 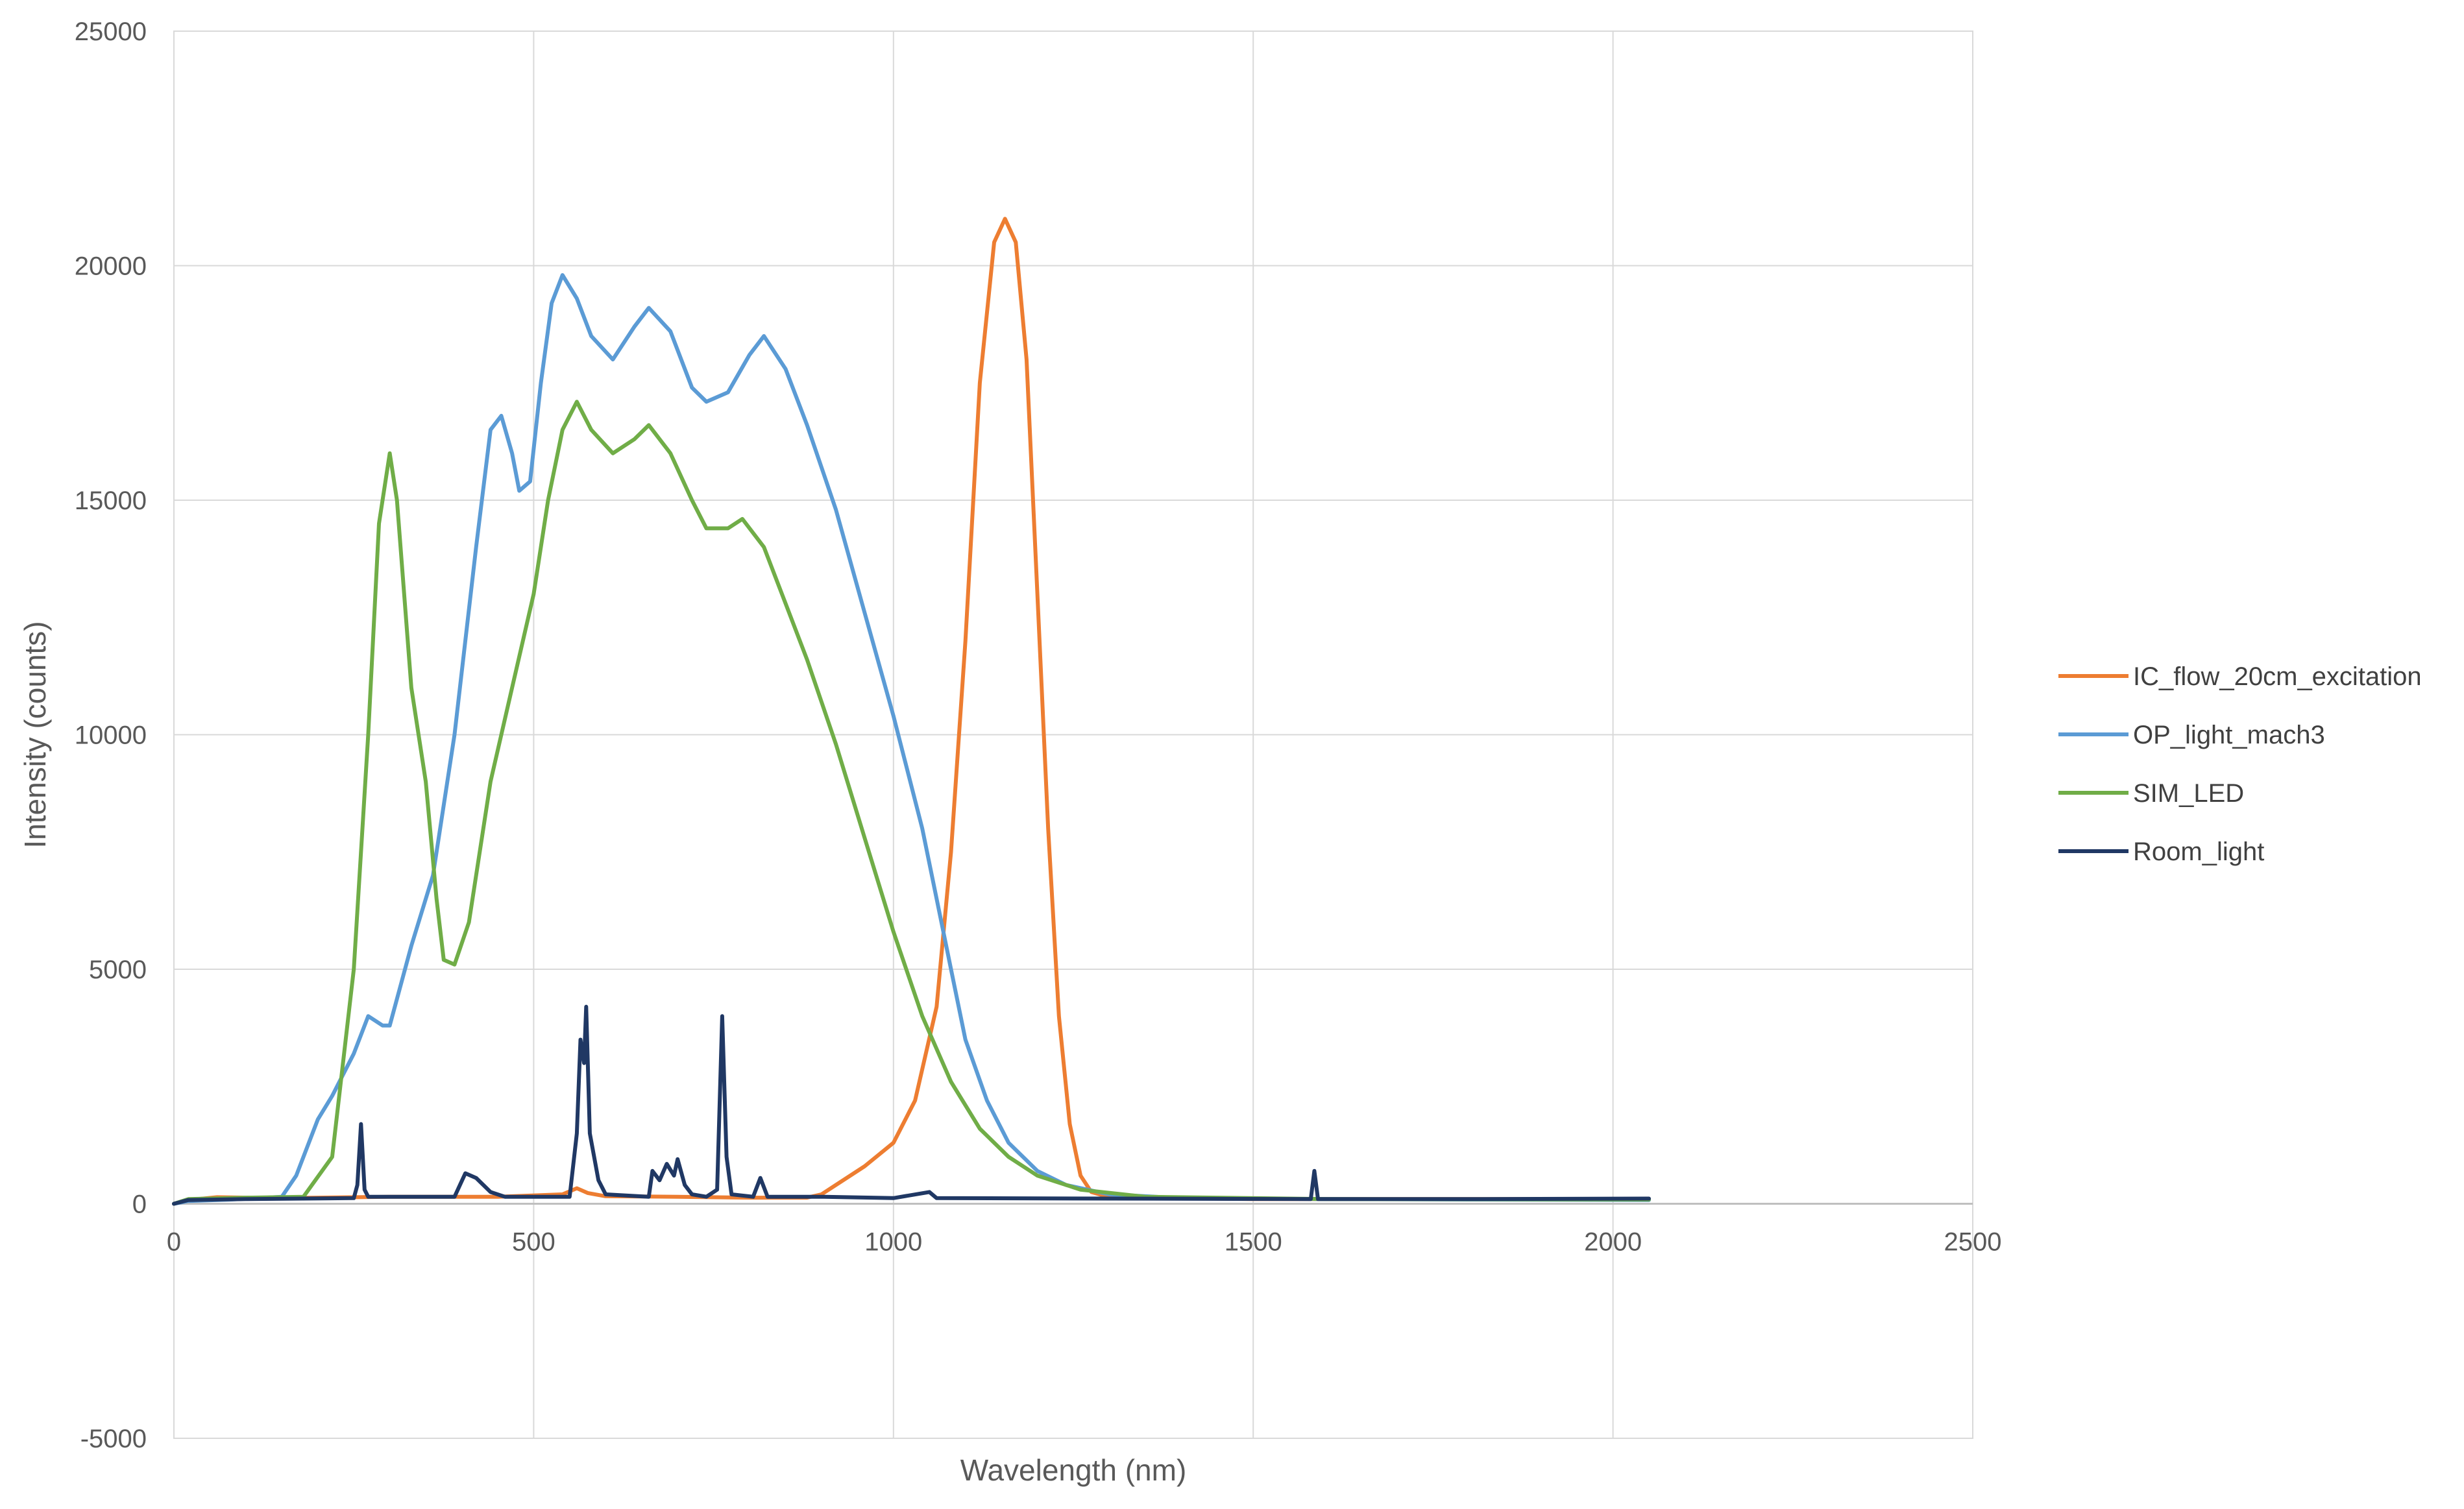 What do you see at coordinates (118, 970) in the screenshot?
I see `y-tick-label: 5000` at bounding box center [118, 970].